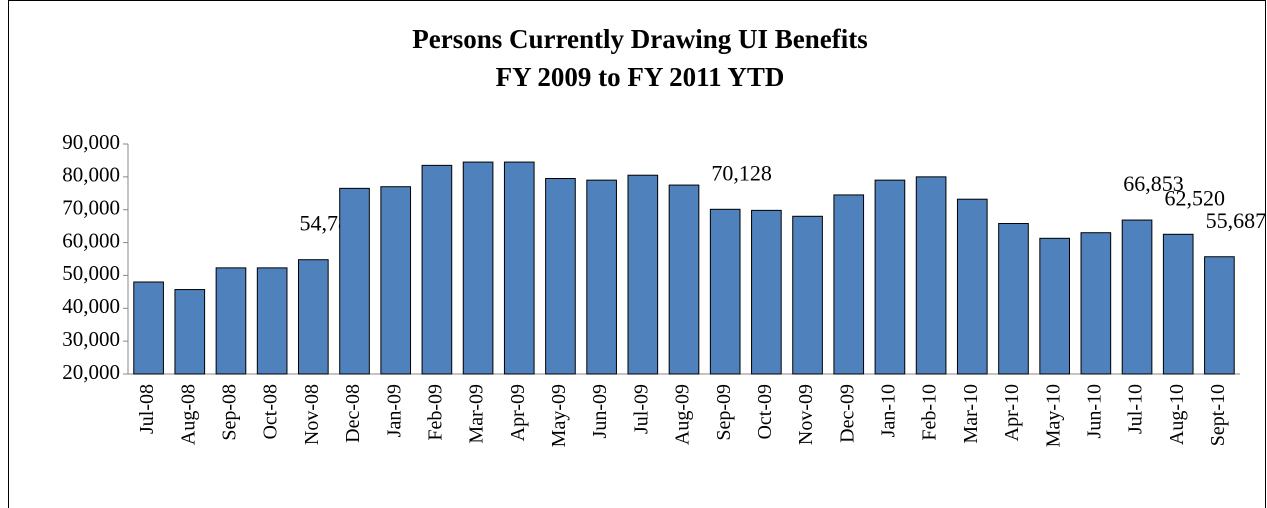 This screenshot has width=1267, height=508. I want to click on data-label: 70,128, so click(741, 172).